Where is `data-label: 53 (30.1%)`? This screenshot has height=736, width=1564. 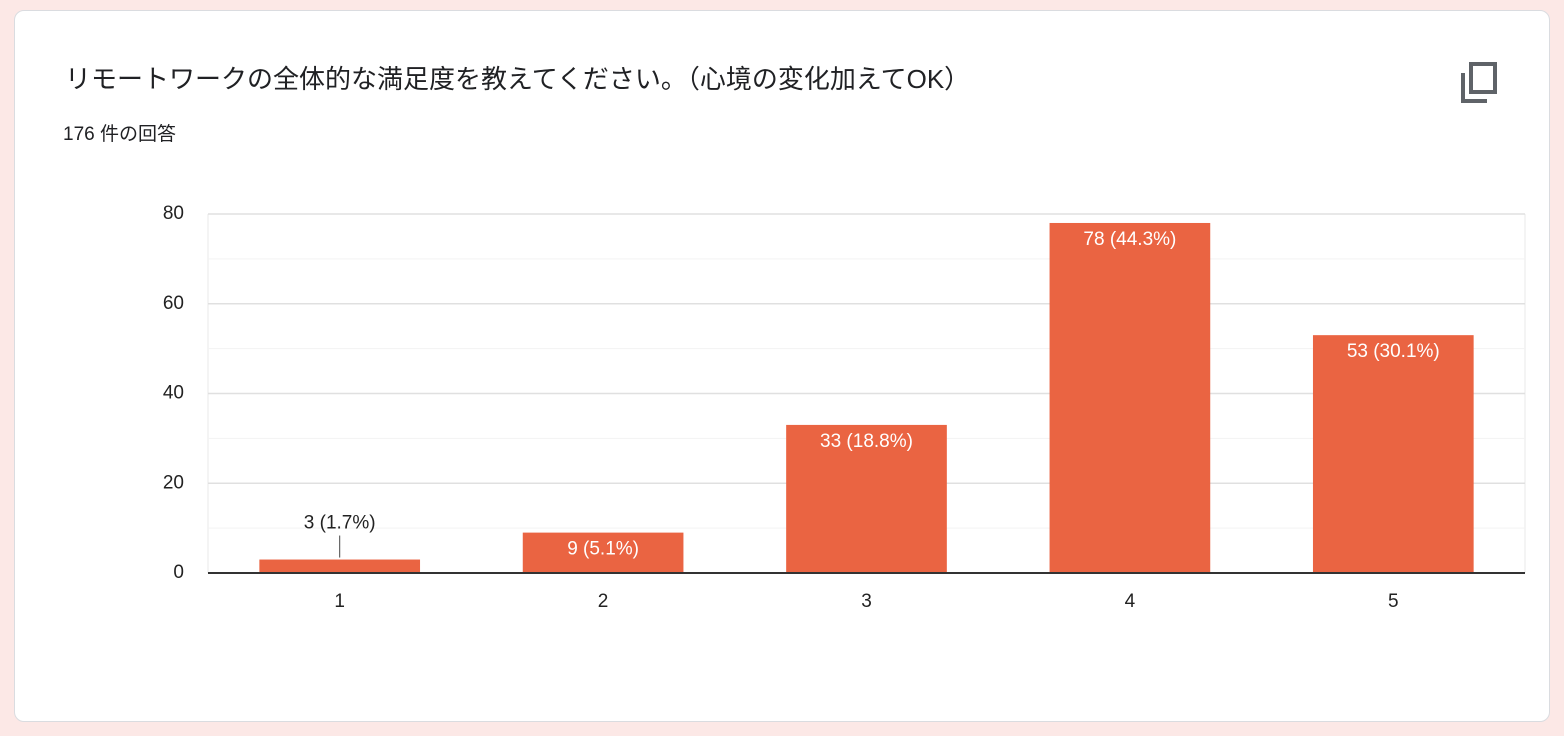
data-label: 53 (30.1%) is located at coordinates (1393, 351).